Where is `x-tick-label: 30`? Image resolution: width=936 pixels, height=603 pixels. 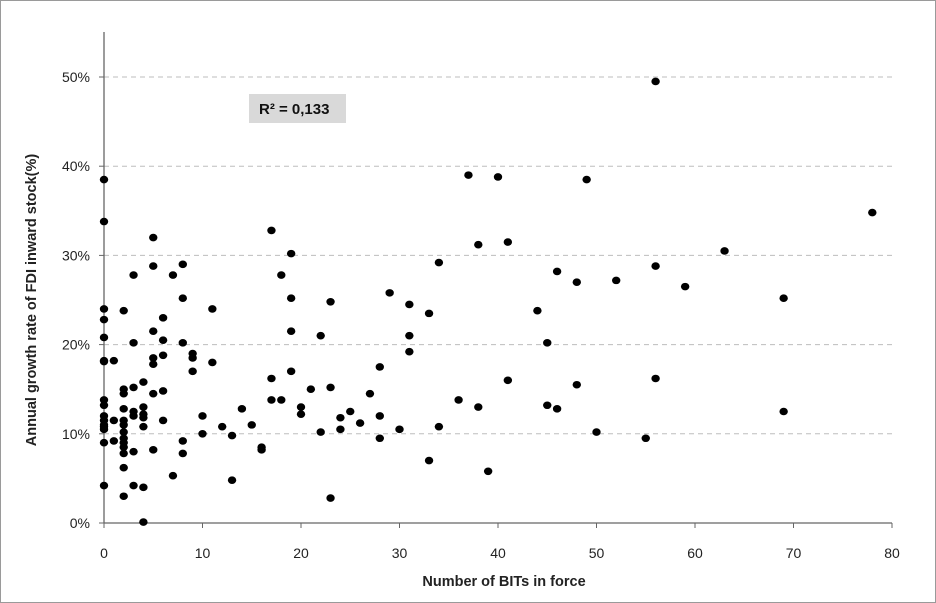
x-tick-label: 30 is located at coordinates (400, 553).